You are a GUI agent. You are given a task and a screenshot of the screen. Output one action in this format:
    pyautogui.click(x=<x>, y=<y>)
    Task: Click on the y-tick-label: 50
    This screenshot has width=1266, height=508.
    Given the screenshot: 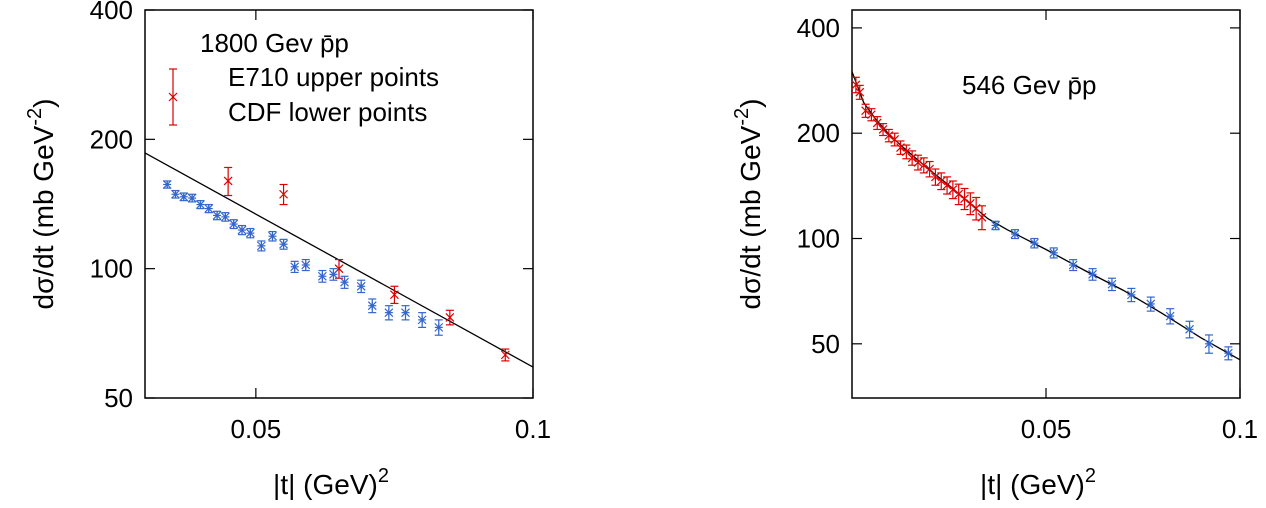 What is the action you would take?
    pyautogui.click(x=825, y=344)
    